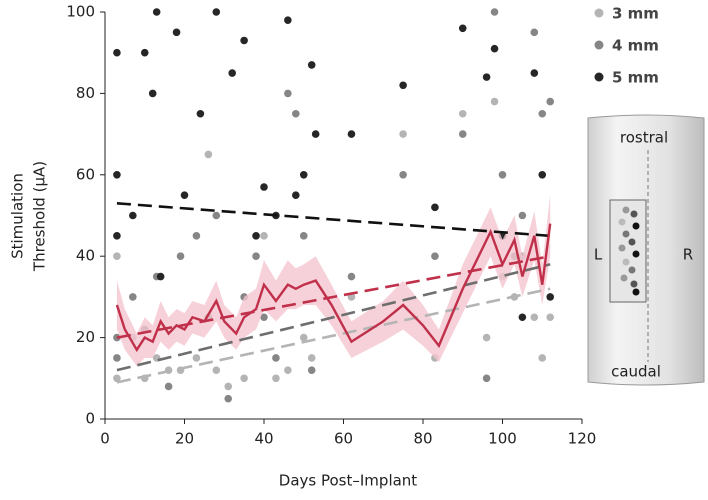 This screenshot has width=708, height=500. I want to click on y-tick-label: 80, so click(85, 93).